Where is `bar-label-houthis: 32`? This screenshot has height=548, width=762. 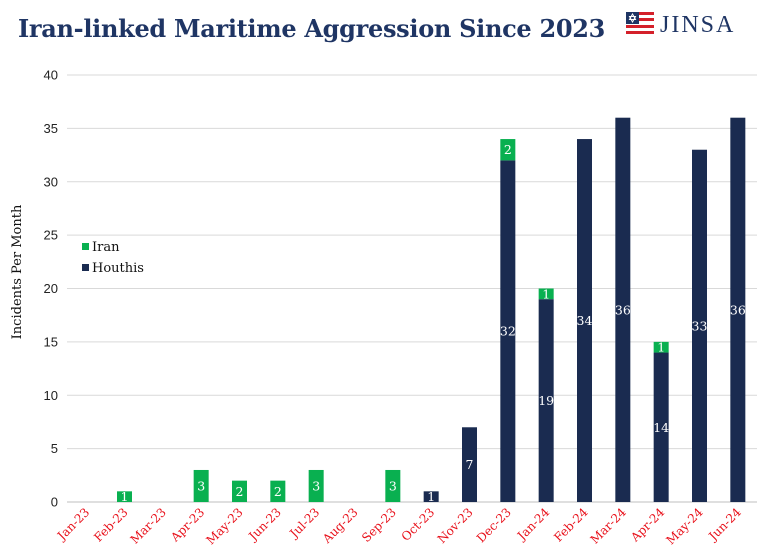
bar-label-houthis: 32 is located at coordinates (508, 331).